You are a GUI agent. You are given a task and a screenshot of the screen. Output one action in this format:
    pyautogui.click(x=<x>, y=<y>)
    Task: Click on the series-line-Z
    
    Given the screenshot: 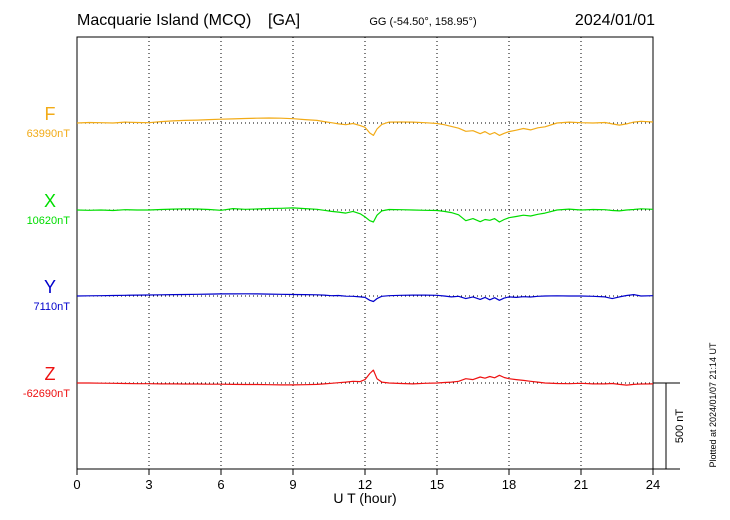 What is the action you would take?
    pyautogui.click(x=365, y=377)
    